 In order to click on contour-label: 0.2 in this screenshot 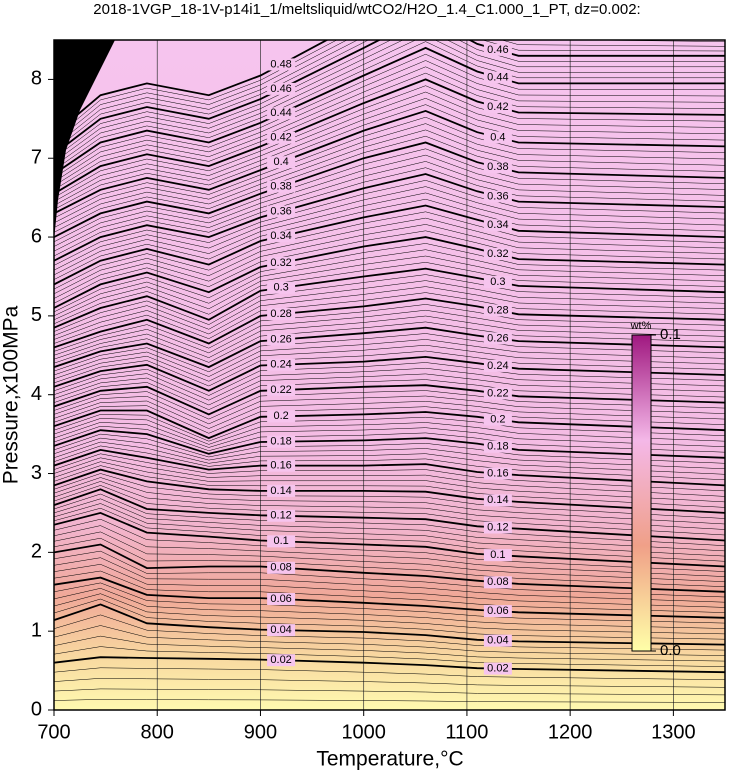, I will do `click(280, 416)`.